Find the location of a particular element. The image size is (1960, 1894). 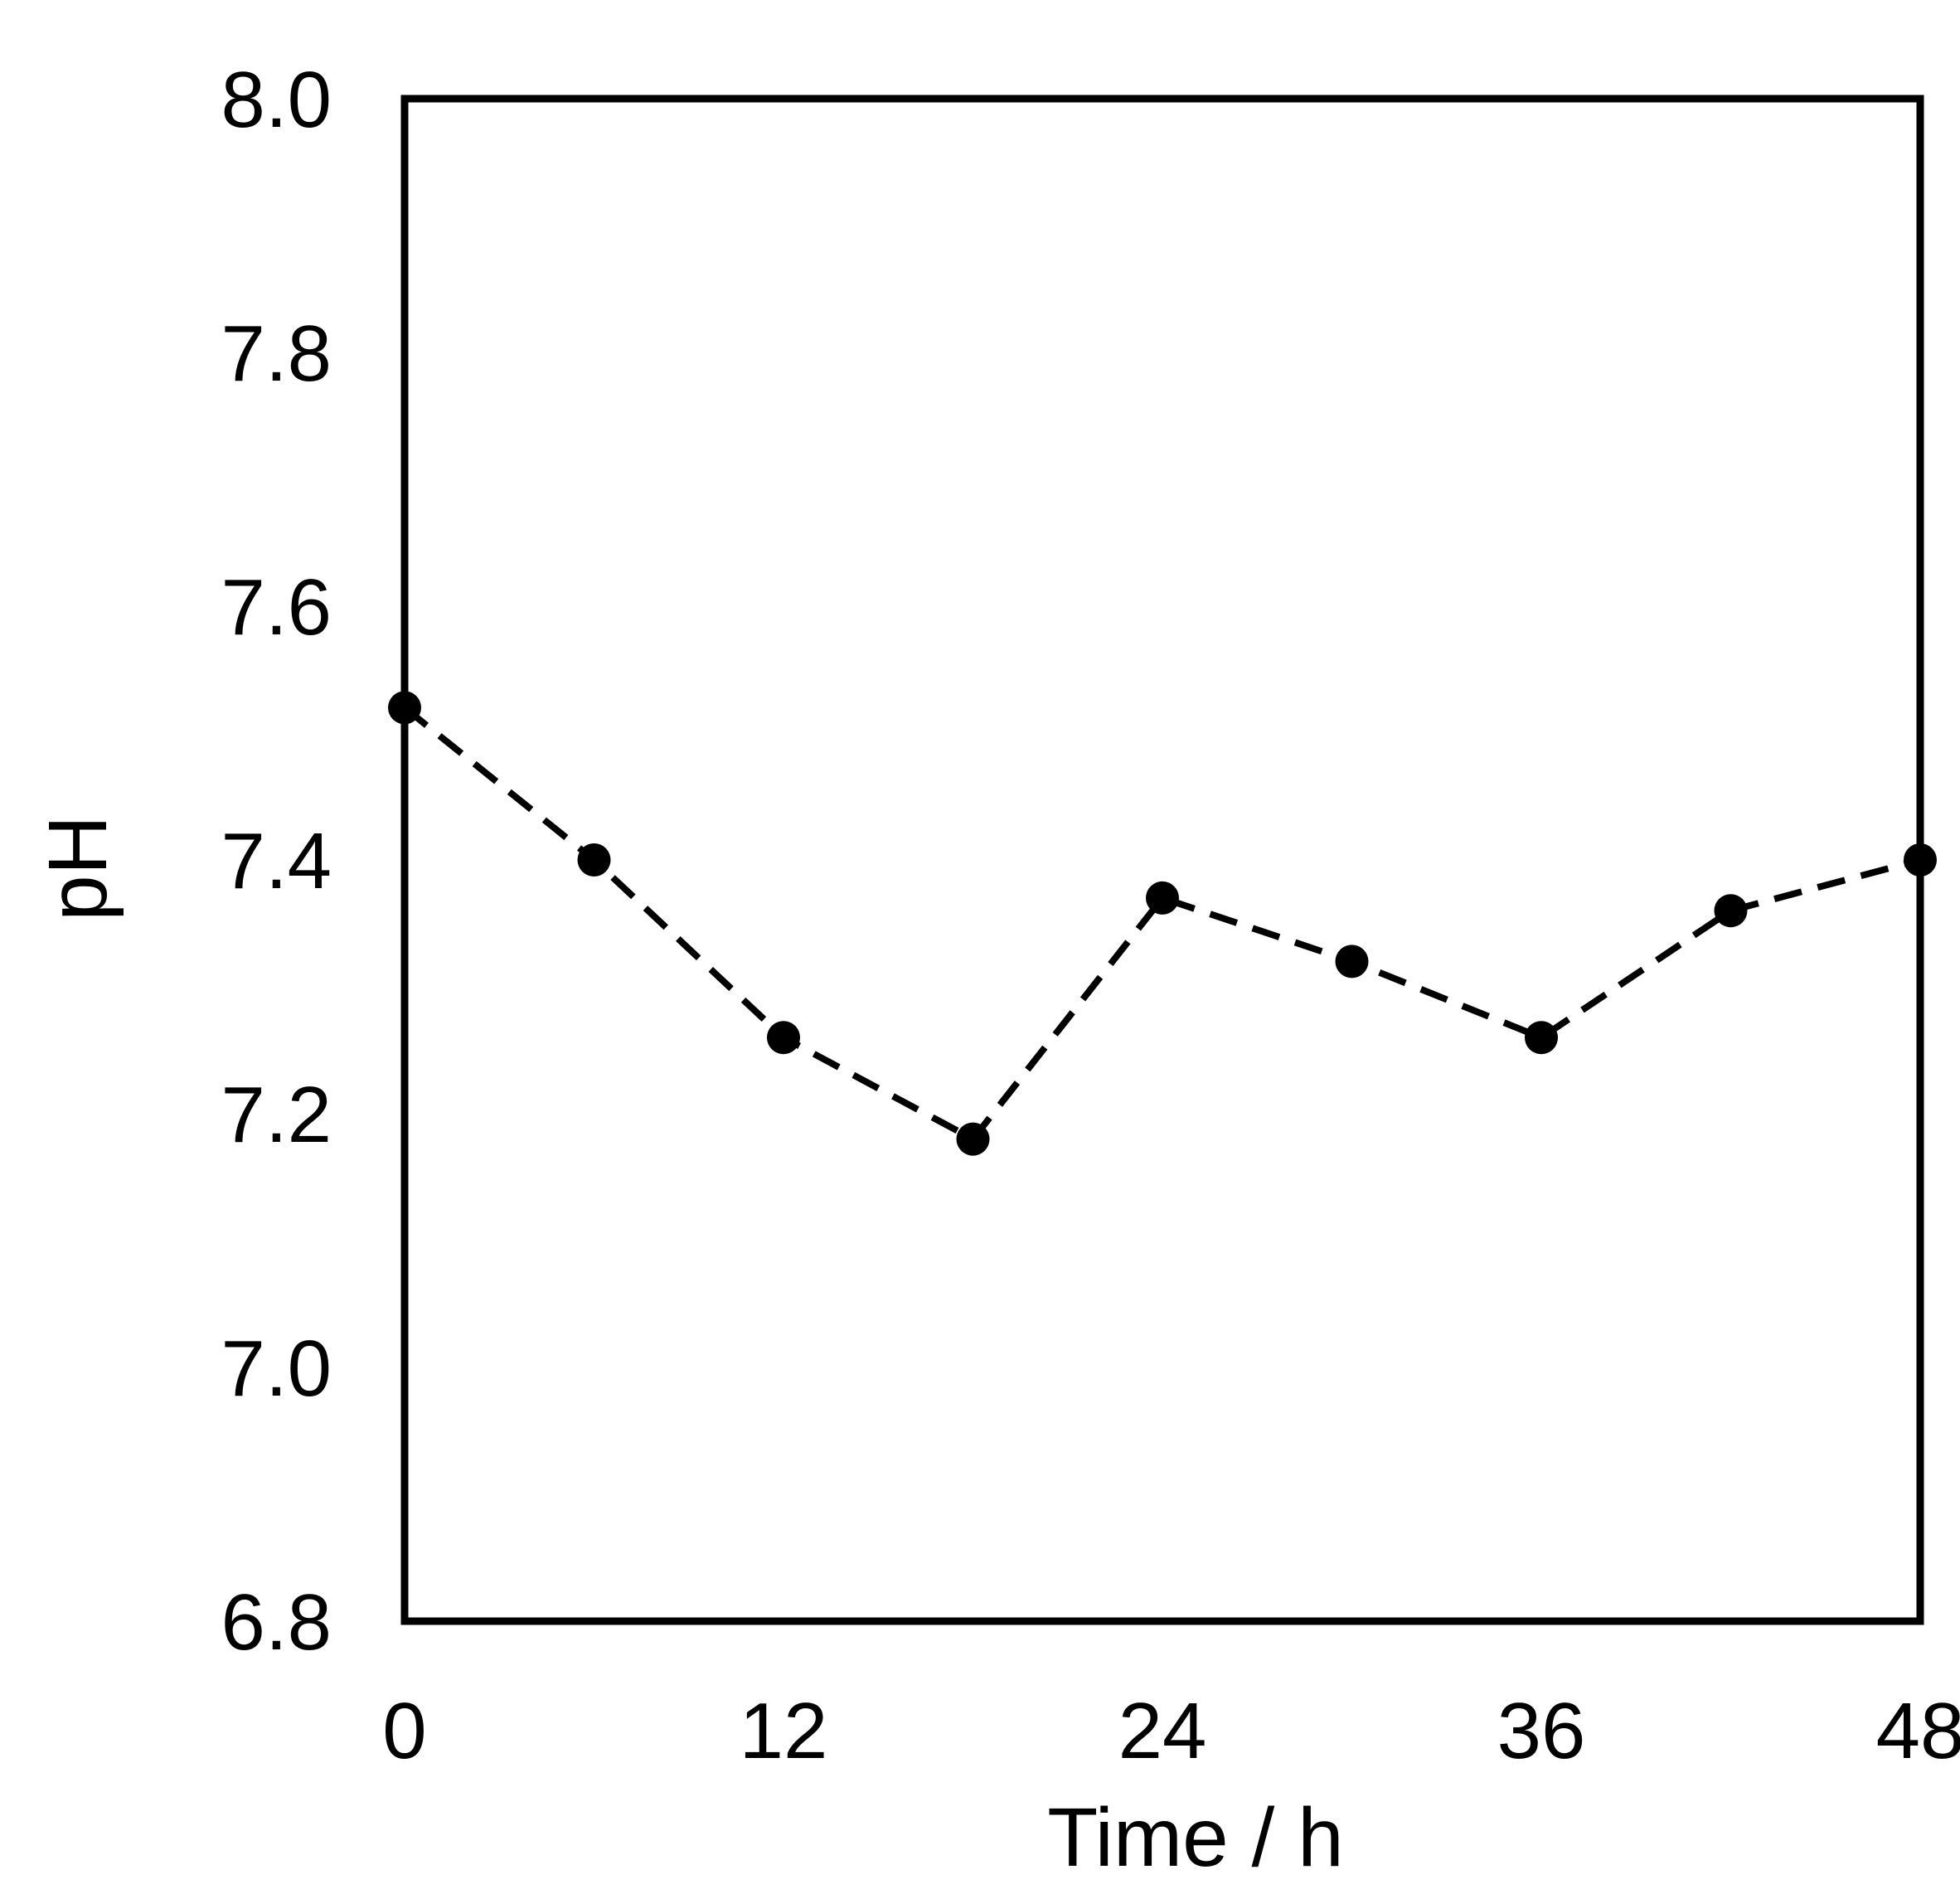

x-axis-ticks: 0 12 24 36 48 is located at coordinates (1171, 1731).